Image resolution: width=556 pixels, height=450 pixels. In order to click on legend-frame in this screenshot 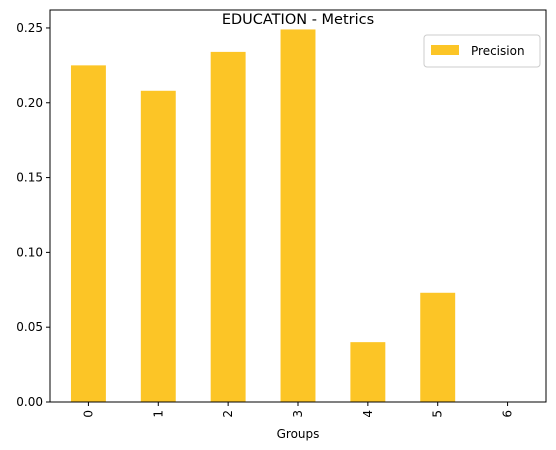, I will do `click(482, 51)`.